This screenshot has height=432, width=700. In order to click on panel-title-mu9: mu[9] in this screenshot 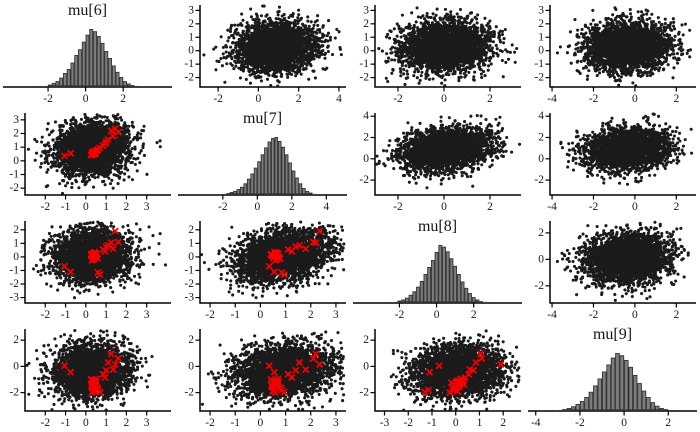, I will do `click(612, 334)`.